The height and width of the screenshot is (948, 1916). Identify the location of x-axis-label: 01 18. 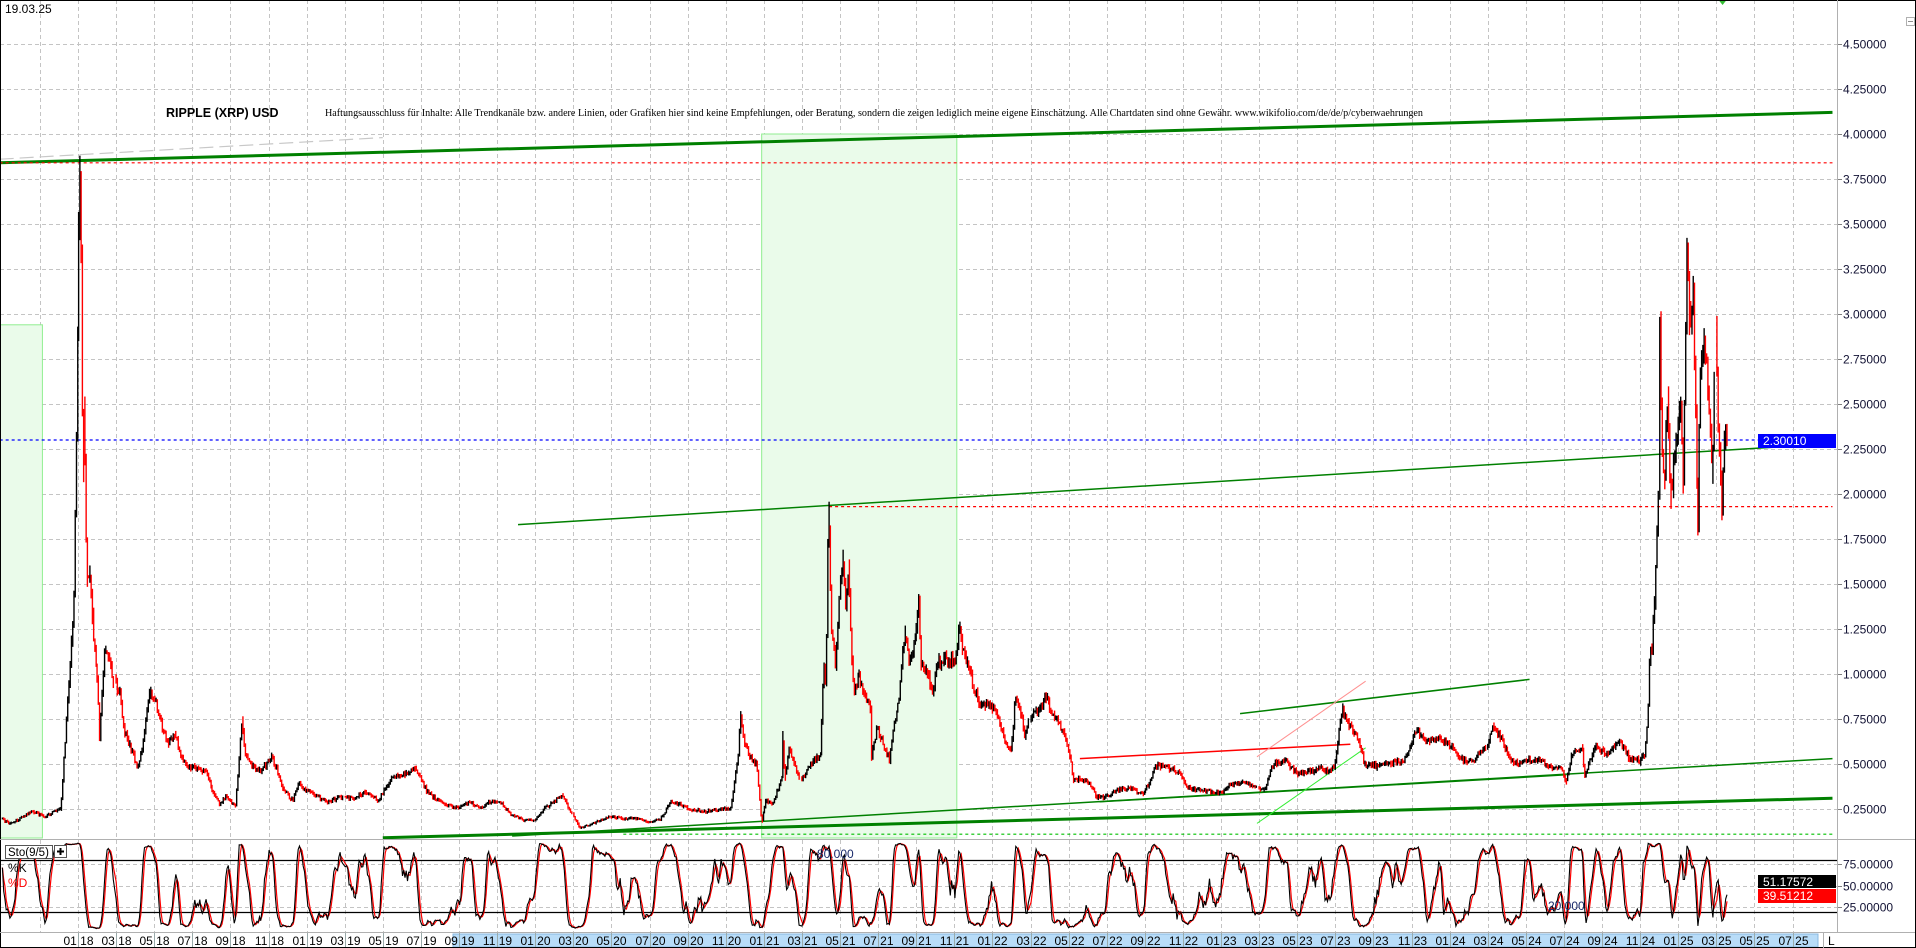
(78, 941).